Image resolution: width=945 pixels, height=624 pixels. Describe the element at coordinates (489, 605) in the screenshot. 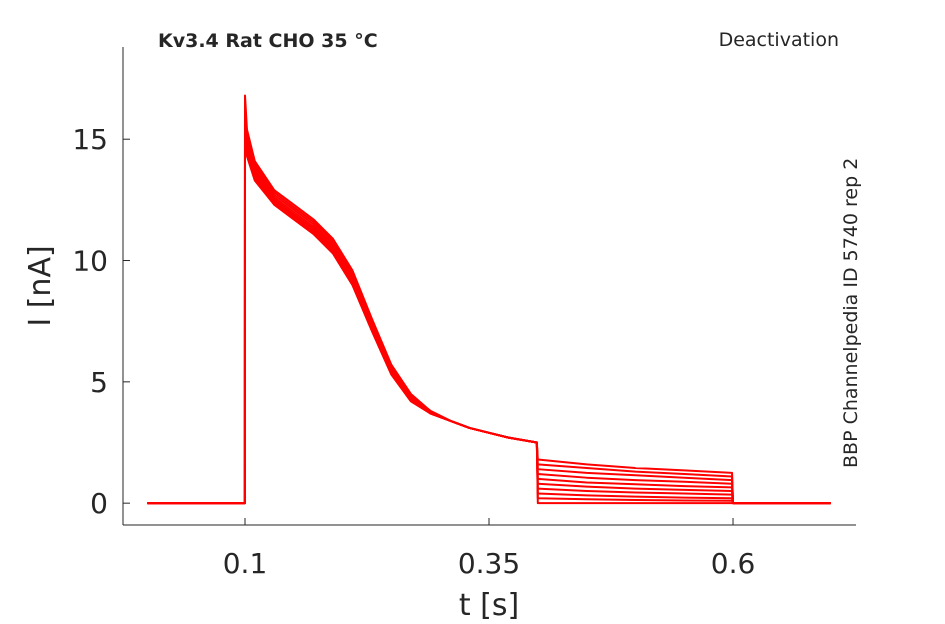

I see `x-axis-label: t [s]` at that location.